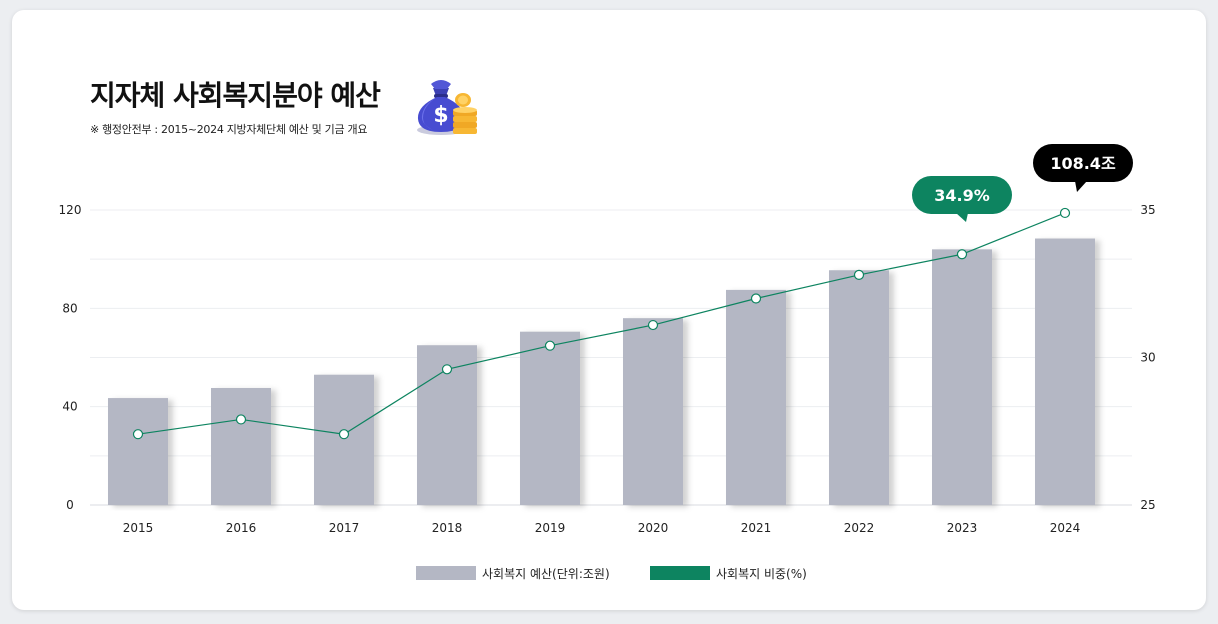  Describe the element at coordinates (1147, 210) in the screenshot. I see `y-right-tick-label: 35` at that location.